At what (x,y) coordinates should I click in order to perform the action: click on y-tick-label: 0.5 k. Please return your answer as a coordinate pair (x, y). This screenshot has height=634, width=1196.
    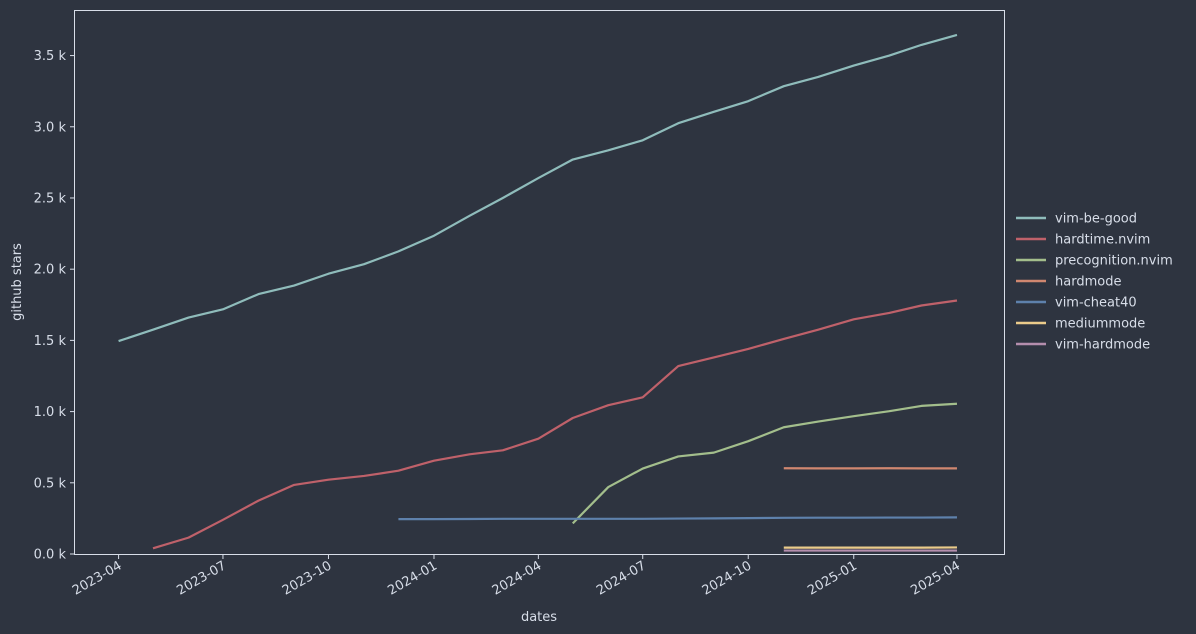
    Looking at the image, I should click on (50, 483).